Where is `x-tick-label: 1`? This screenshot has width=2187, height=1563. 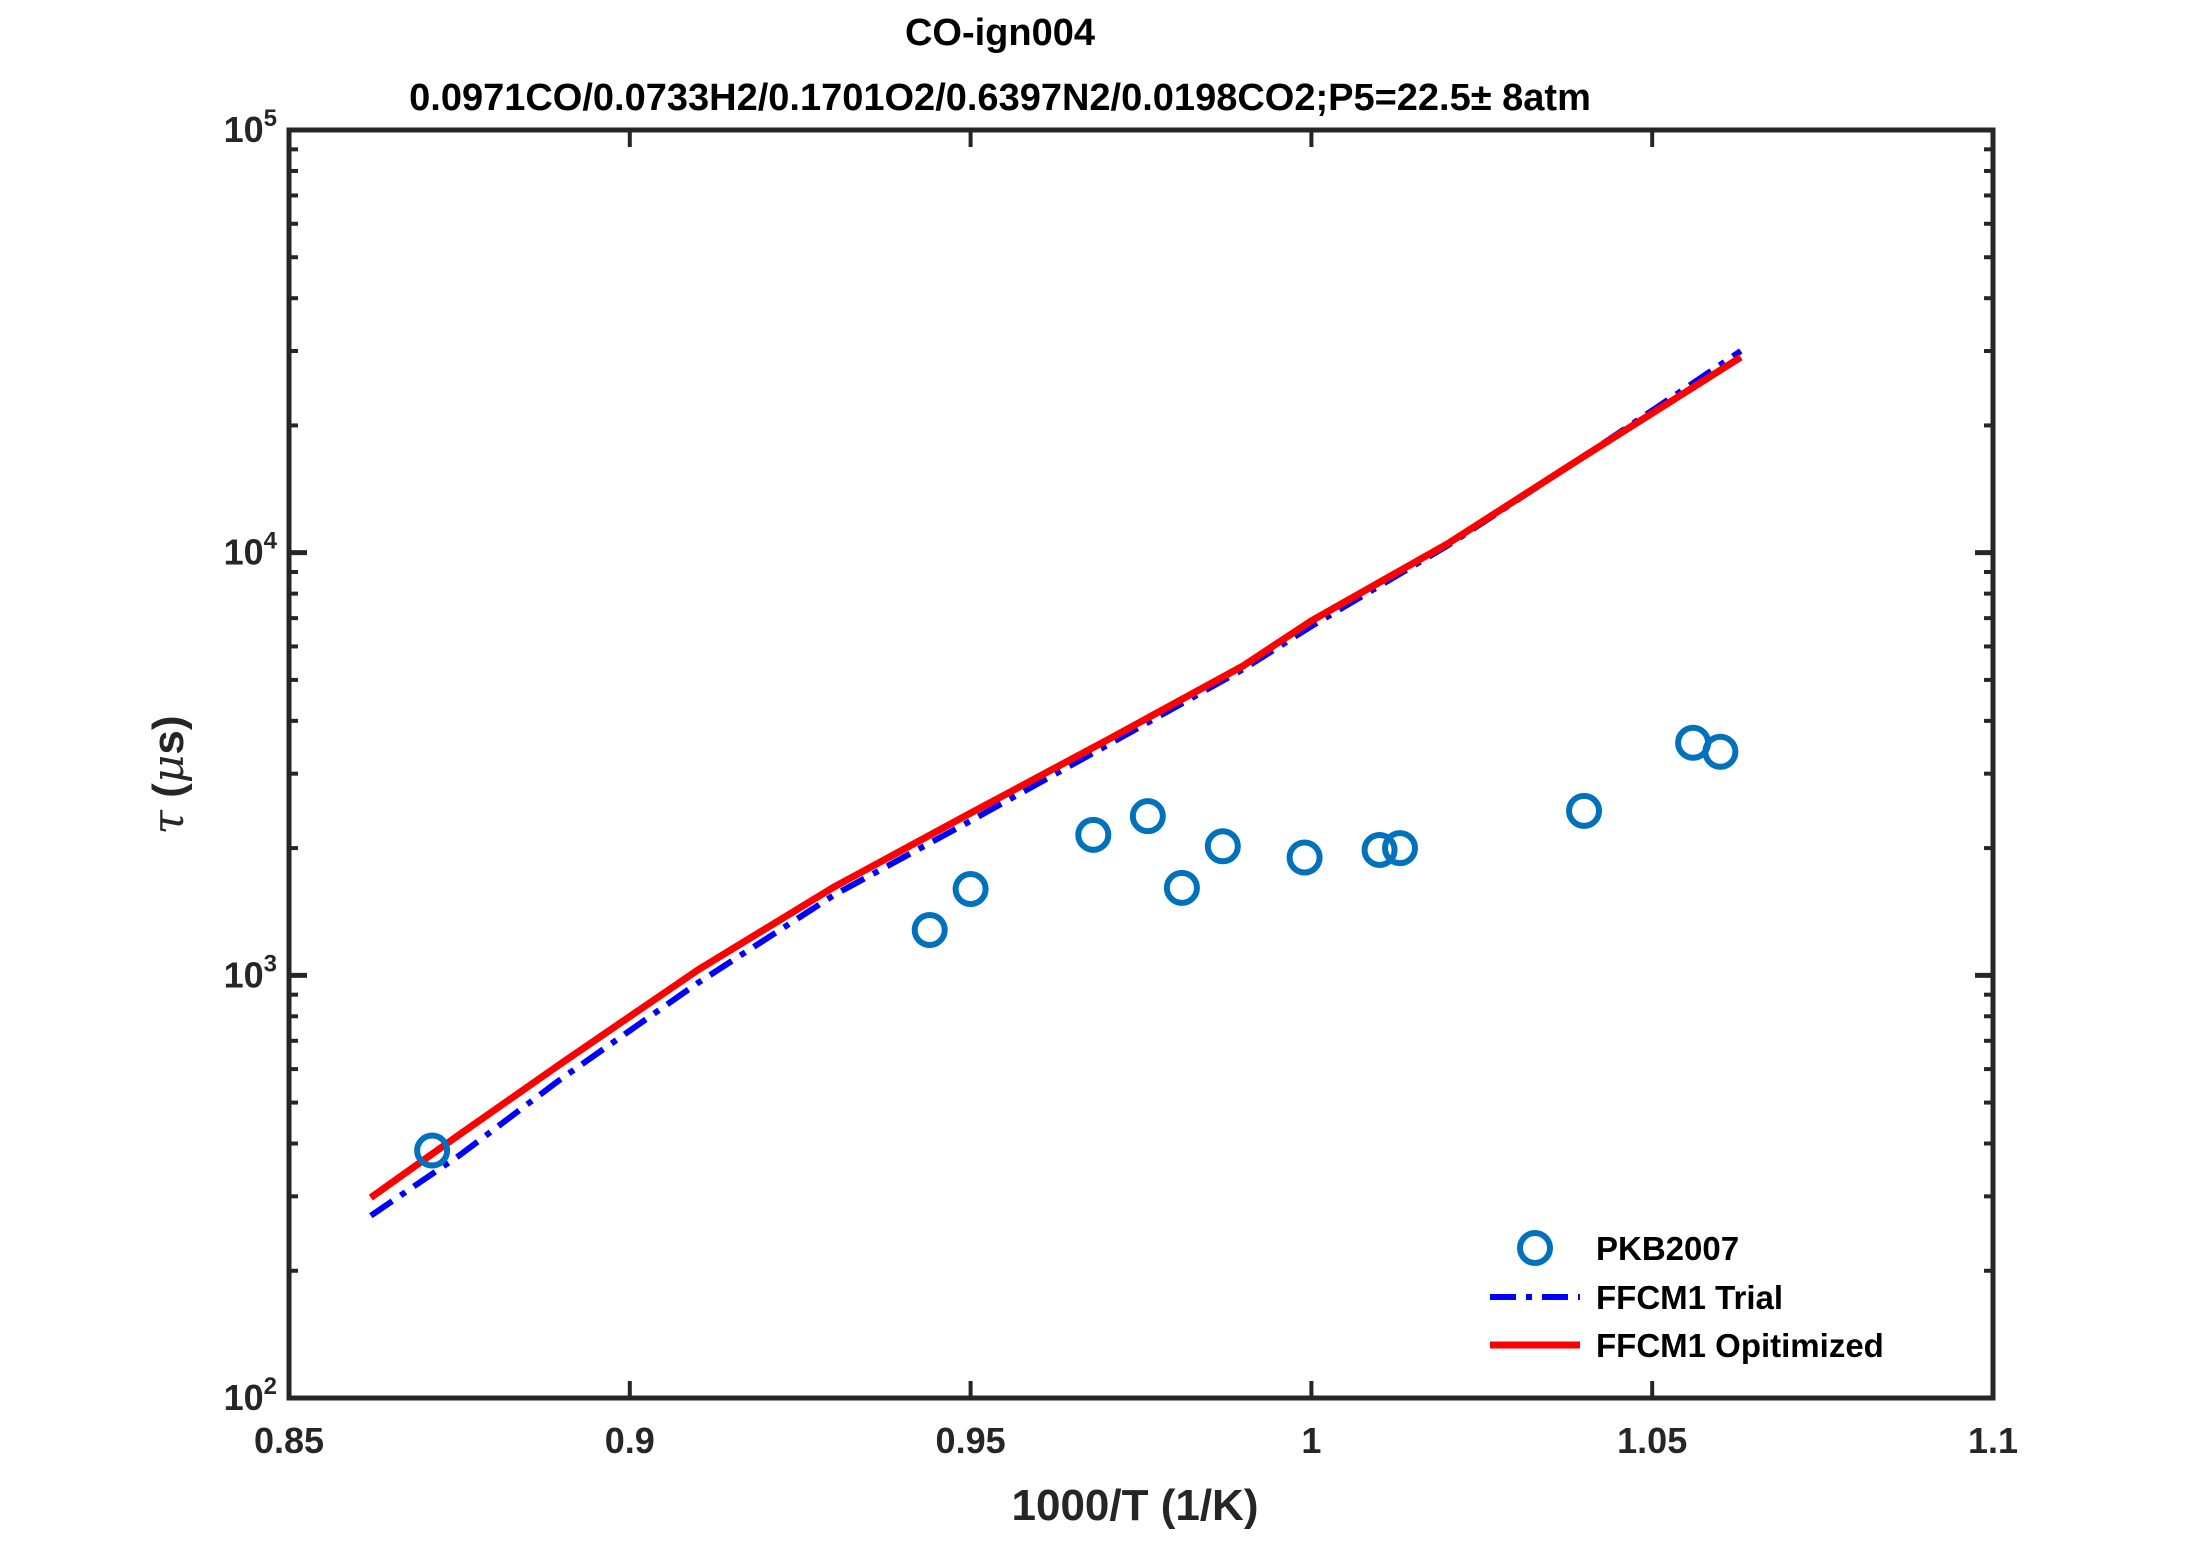
x-tick-label: 1 is located at coordinates (1311, 1440).